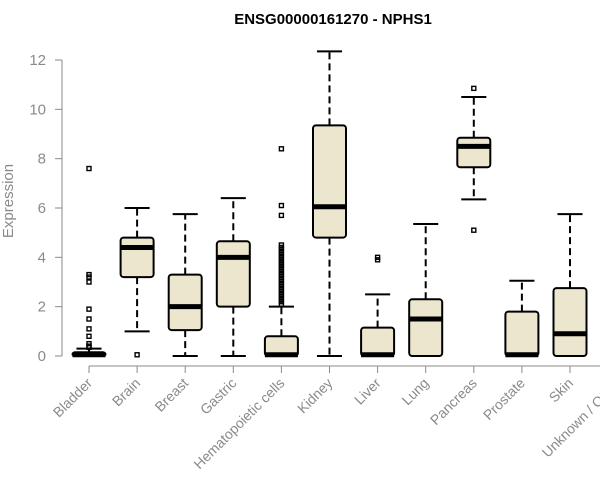  What do you see at coordinates (37, 109) in the screenshot?
I see `y-tick-label: 10` at bounding box center [37, 109].